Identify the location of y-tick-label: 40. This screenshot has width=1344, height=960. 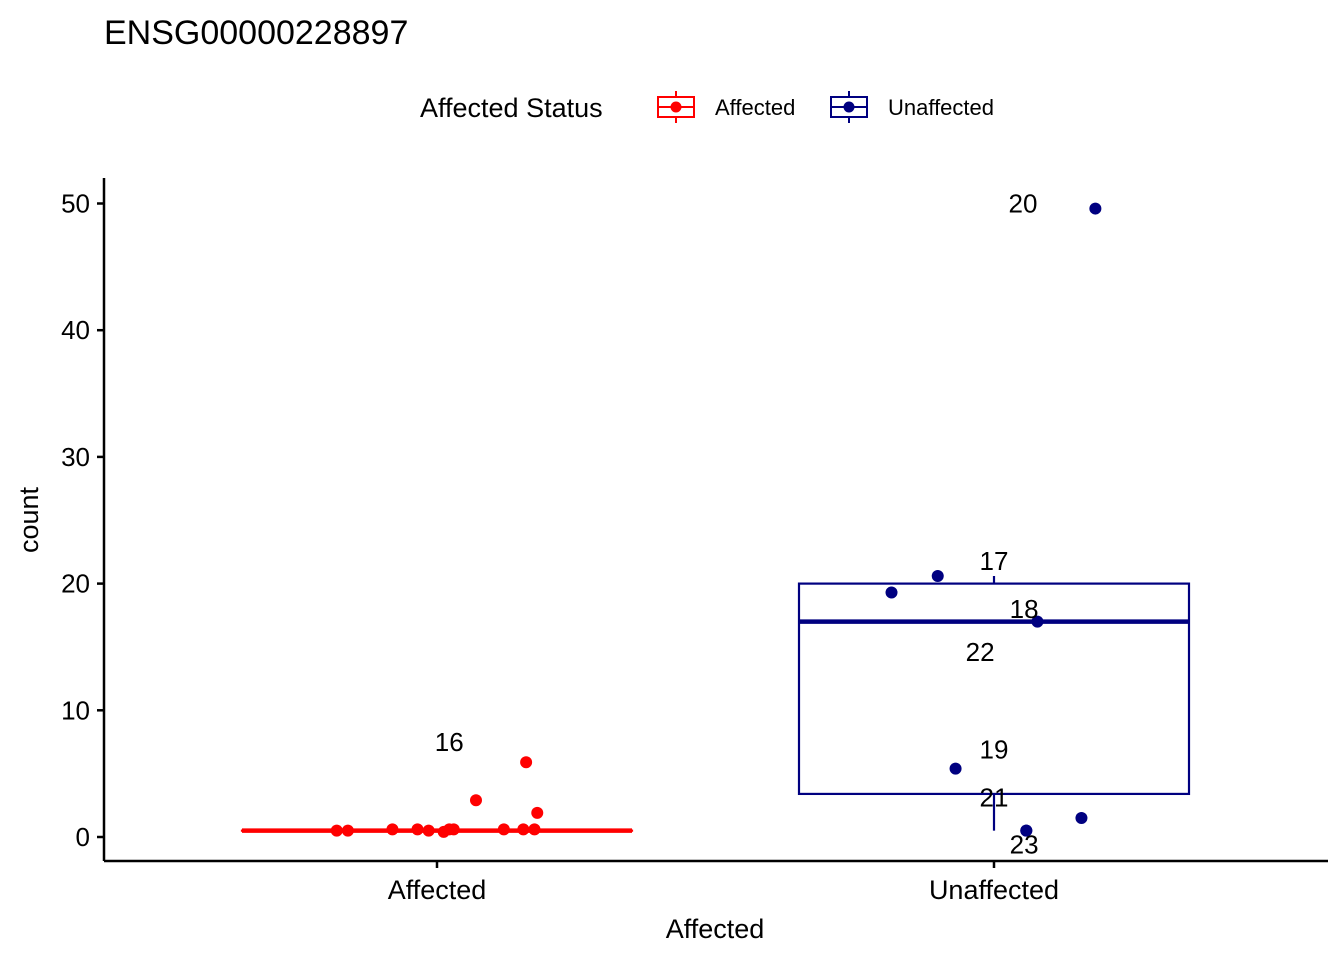
(75, 330).